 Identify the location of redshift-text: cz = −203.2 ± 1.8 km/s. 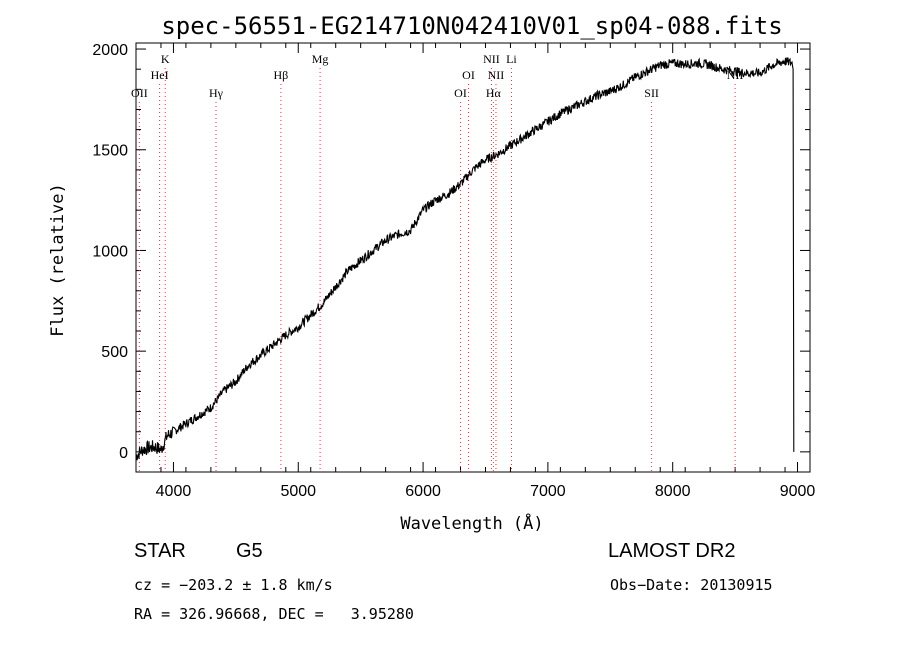
(233, 585).